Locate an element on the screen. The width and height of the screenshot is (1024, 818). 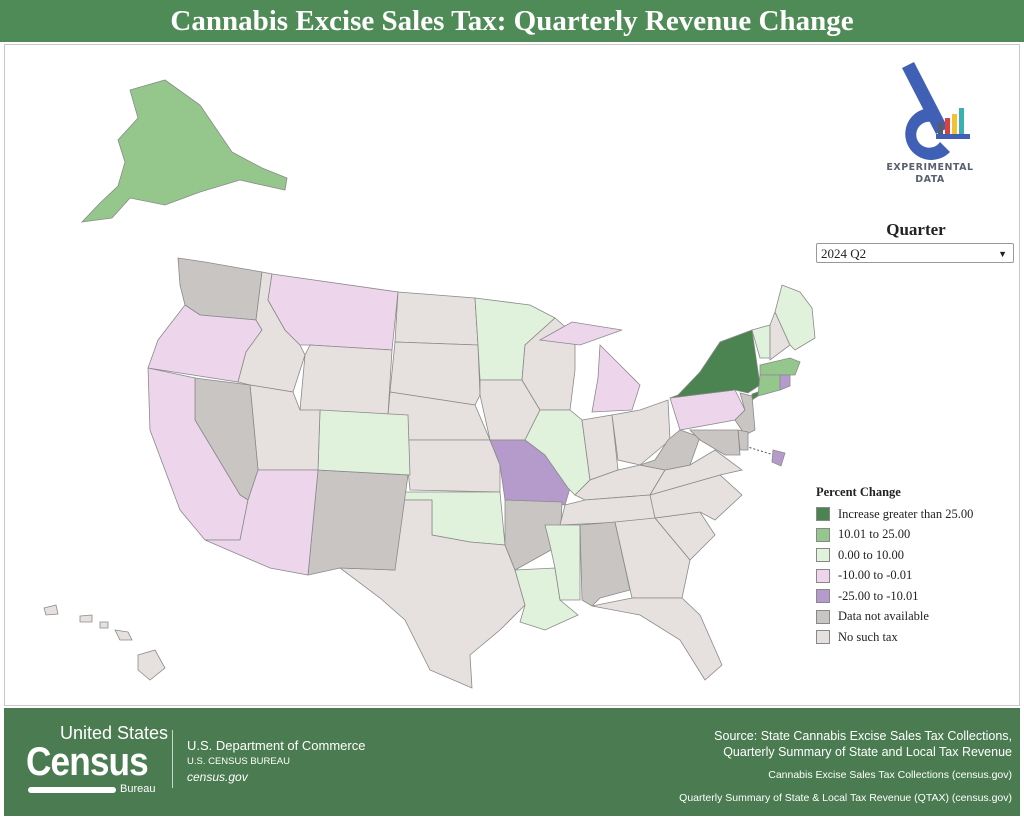
state-co is located at coordinates (364, 442).